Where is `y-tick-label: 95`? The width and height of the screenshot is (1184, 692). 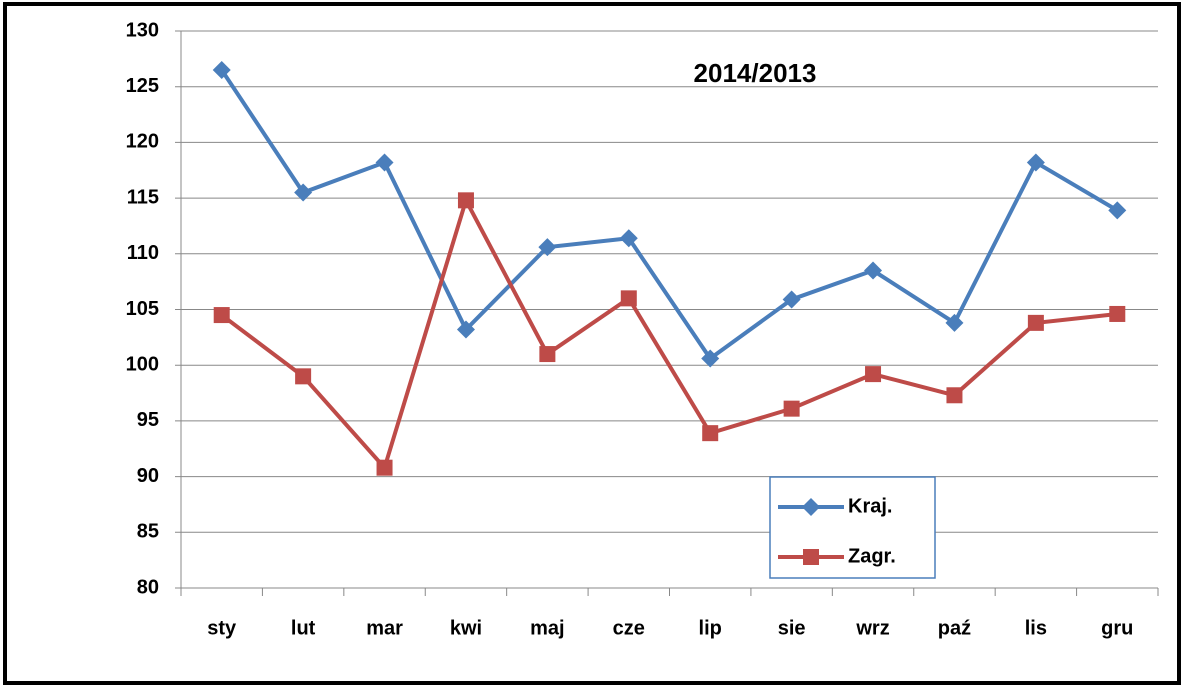
y-tick-label: 95 is located at coordinates (148, 420).